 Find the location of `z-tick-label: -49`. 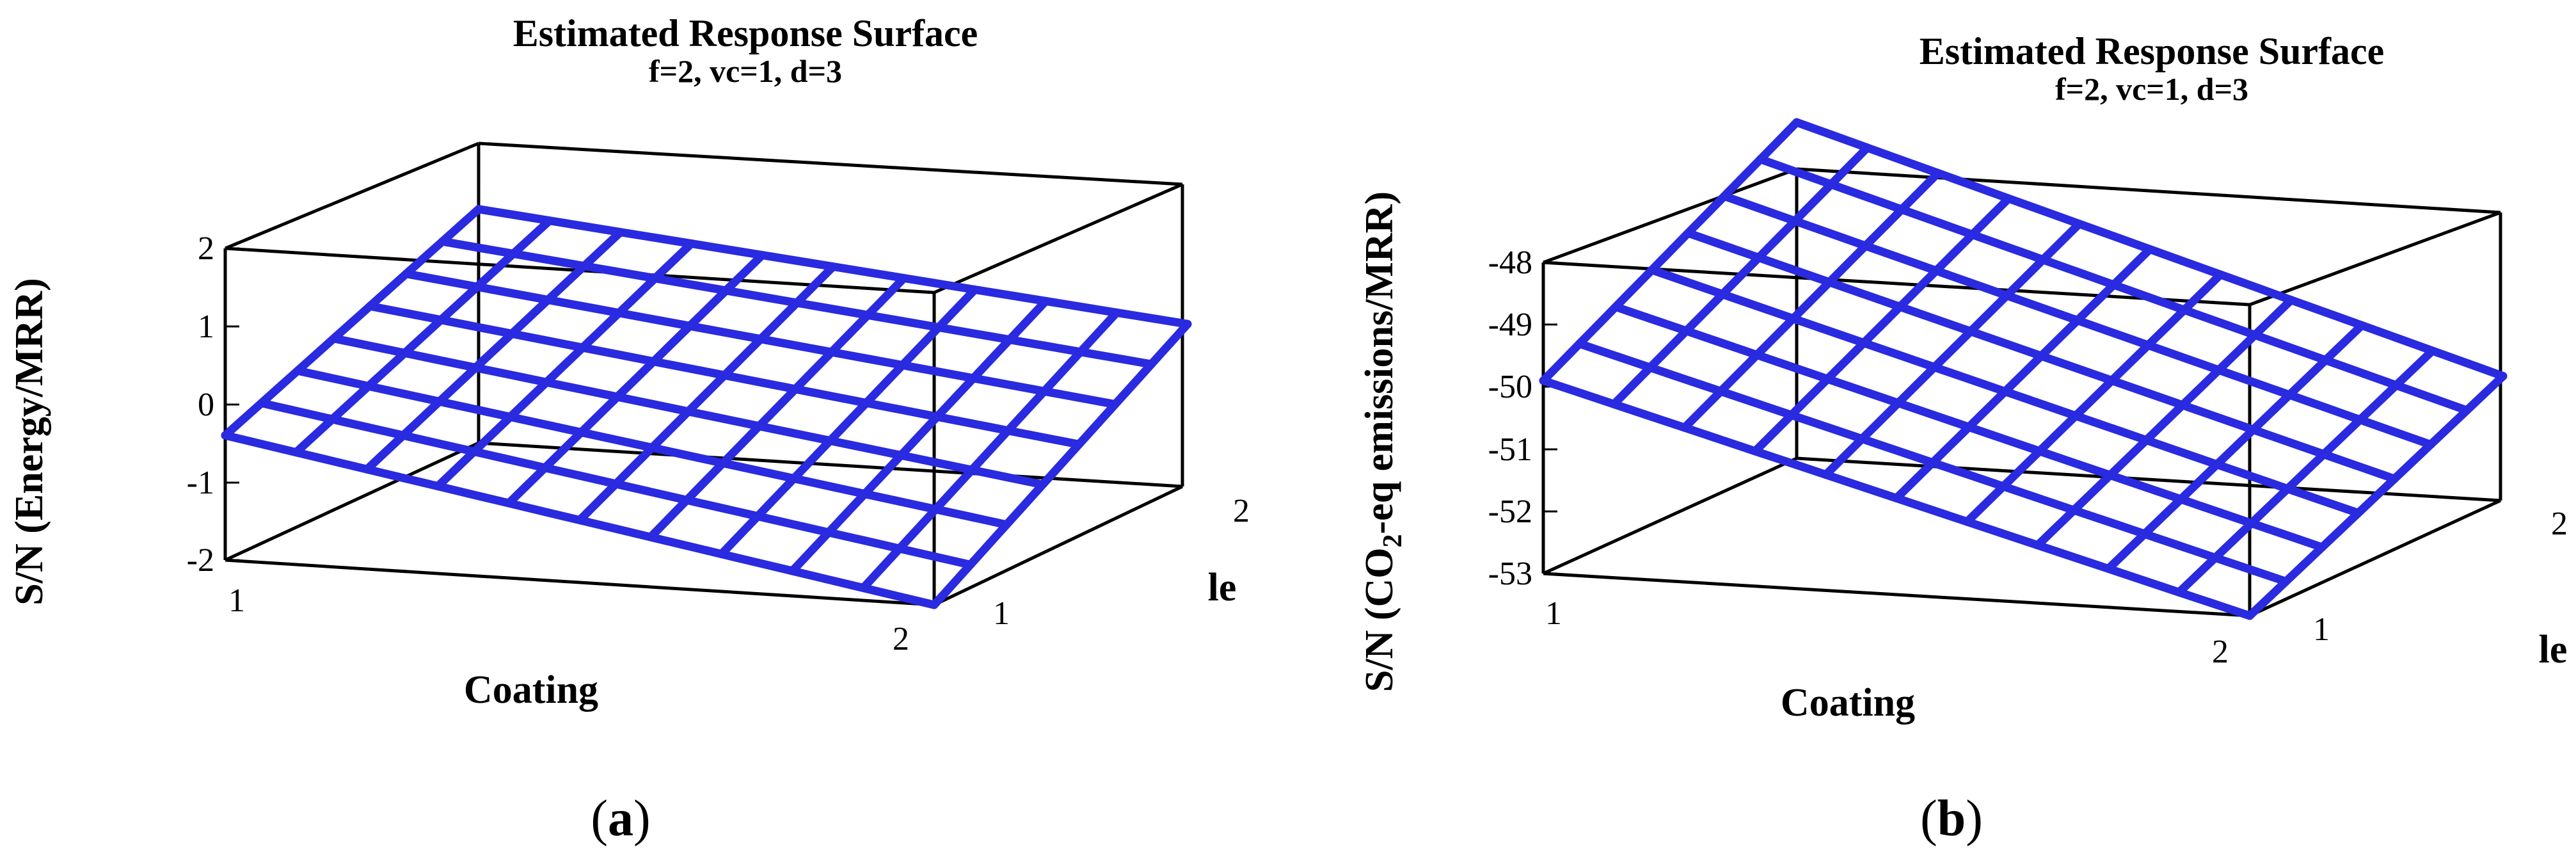

z-tick-label: -49 is located at coordinates (1510, 325).